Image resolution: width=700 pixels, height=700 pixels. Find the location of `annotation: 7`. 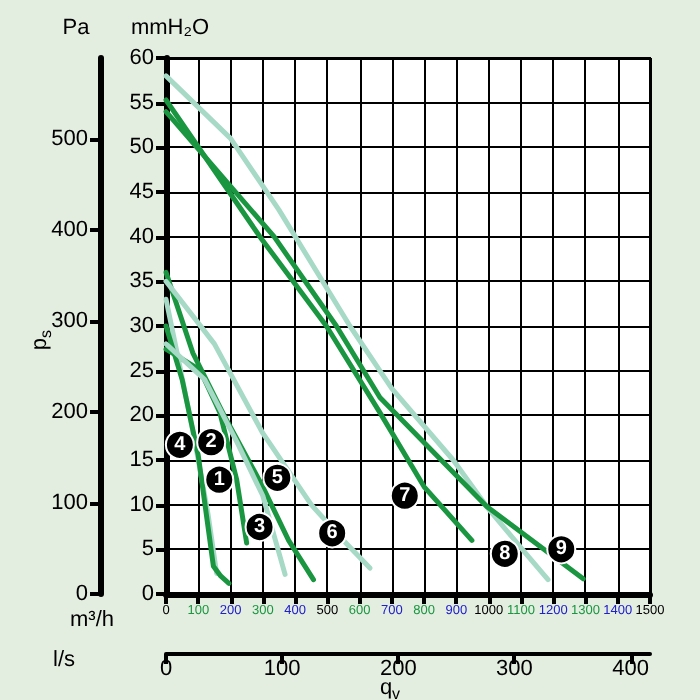

annotation: 7 is located at coordinates (405, 495).